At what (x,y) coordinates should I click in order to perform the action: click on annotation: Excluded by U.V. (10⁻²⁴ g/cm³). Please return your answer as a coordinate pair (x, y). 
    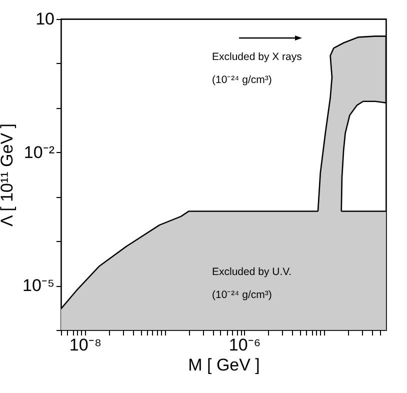
    Looking at the image, I should click on (252, 283).